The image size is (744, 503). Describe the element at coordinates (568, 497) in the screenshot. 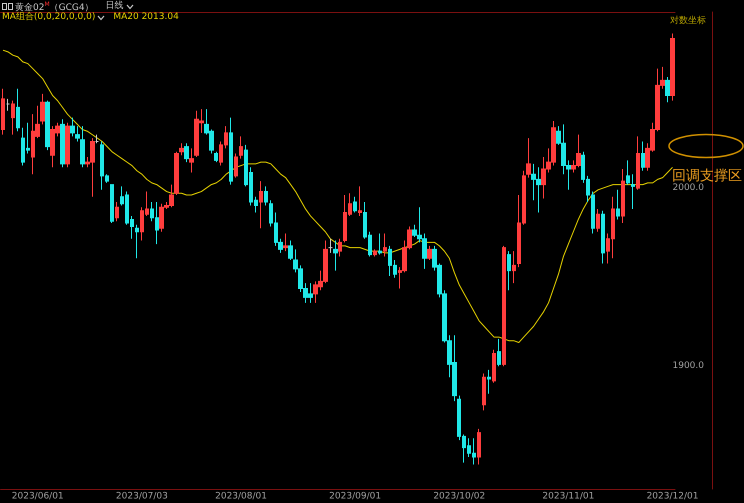

I see `x-tick-label: 2023/11/01` at that location.